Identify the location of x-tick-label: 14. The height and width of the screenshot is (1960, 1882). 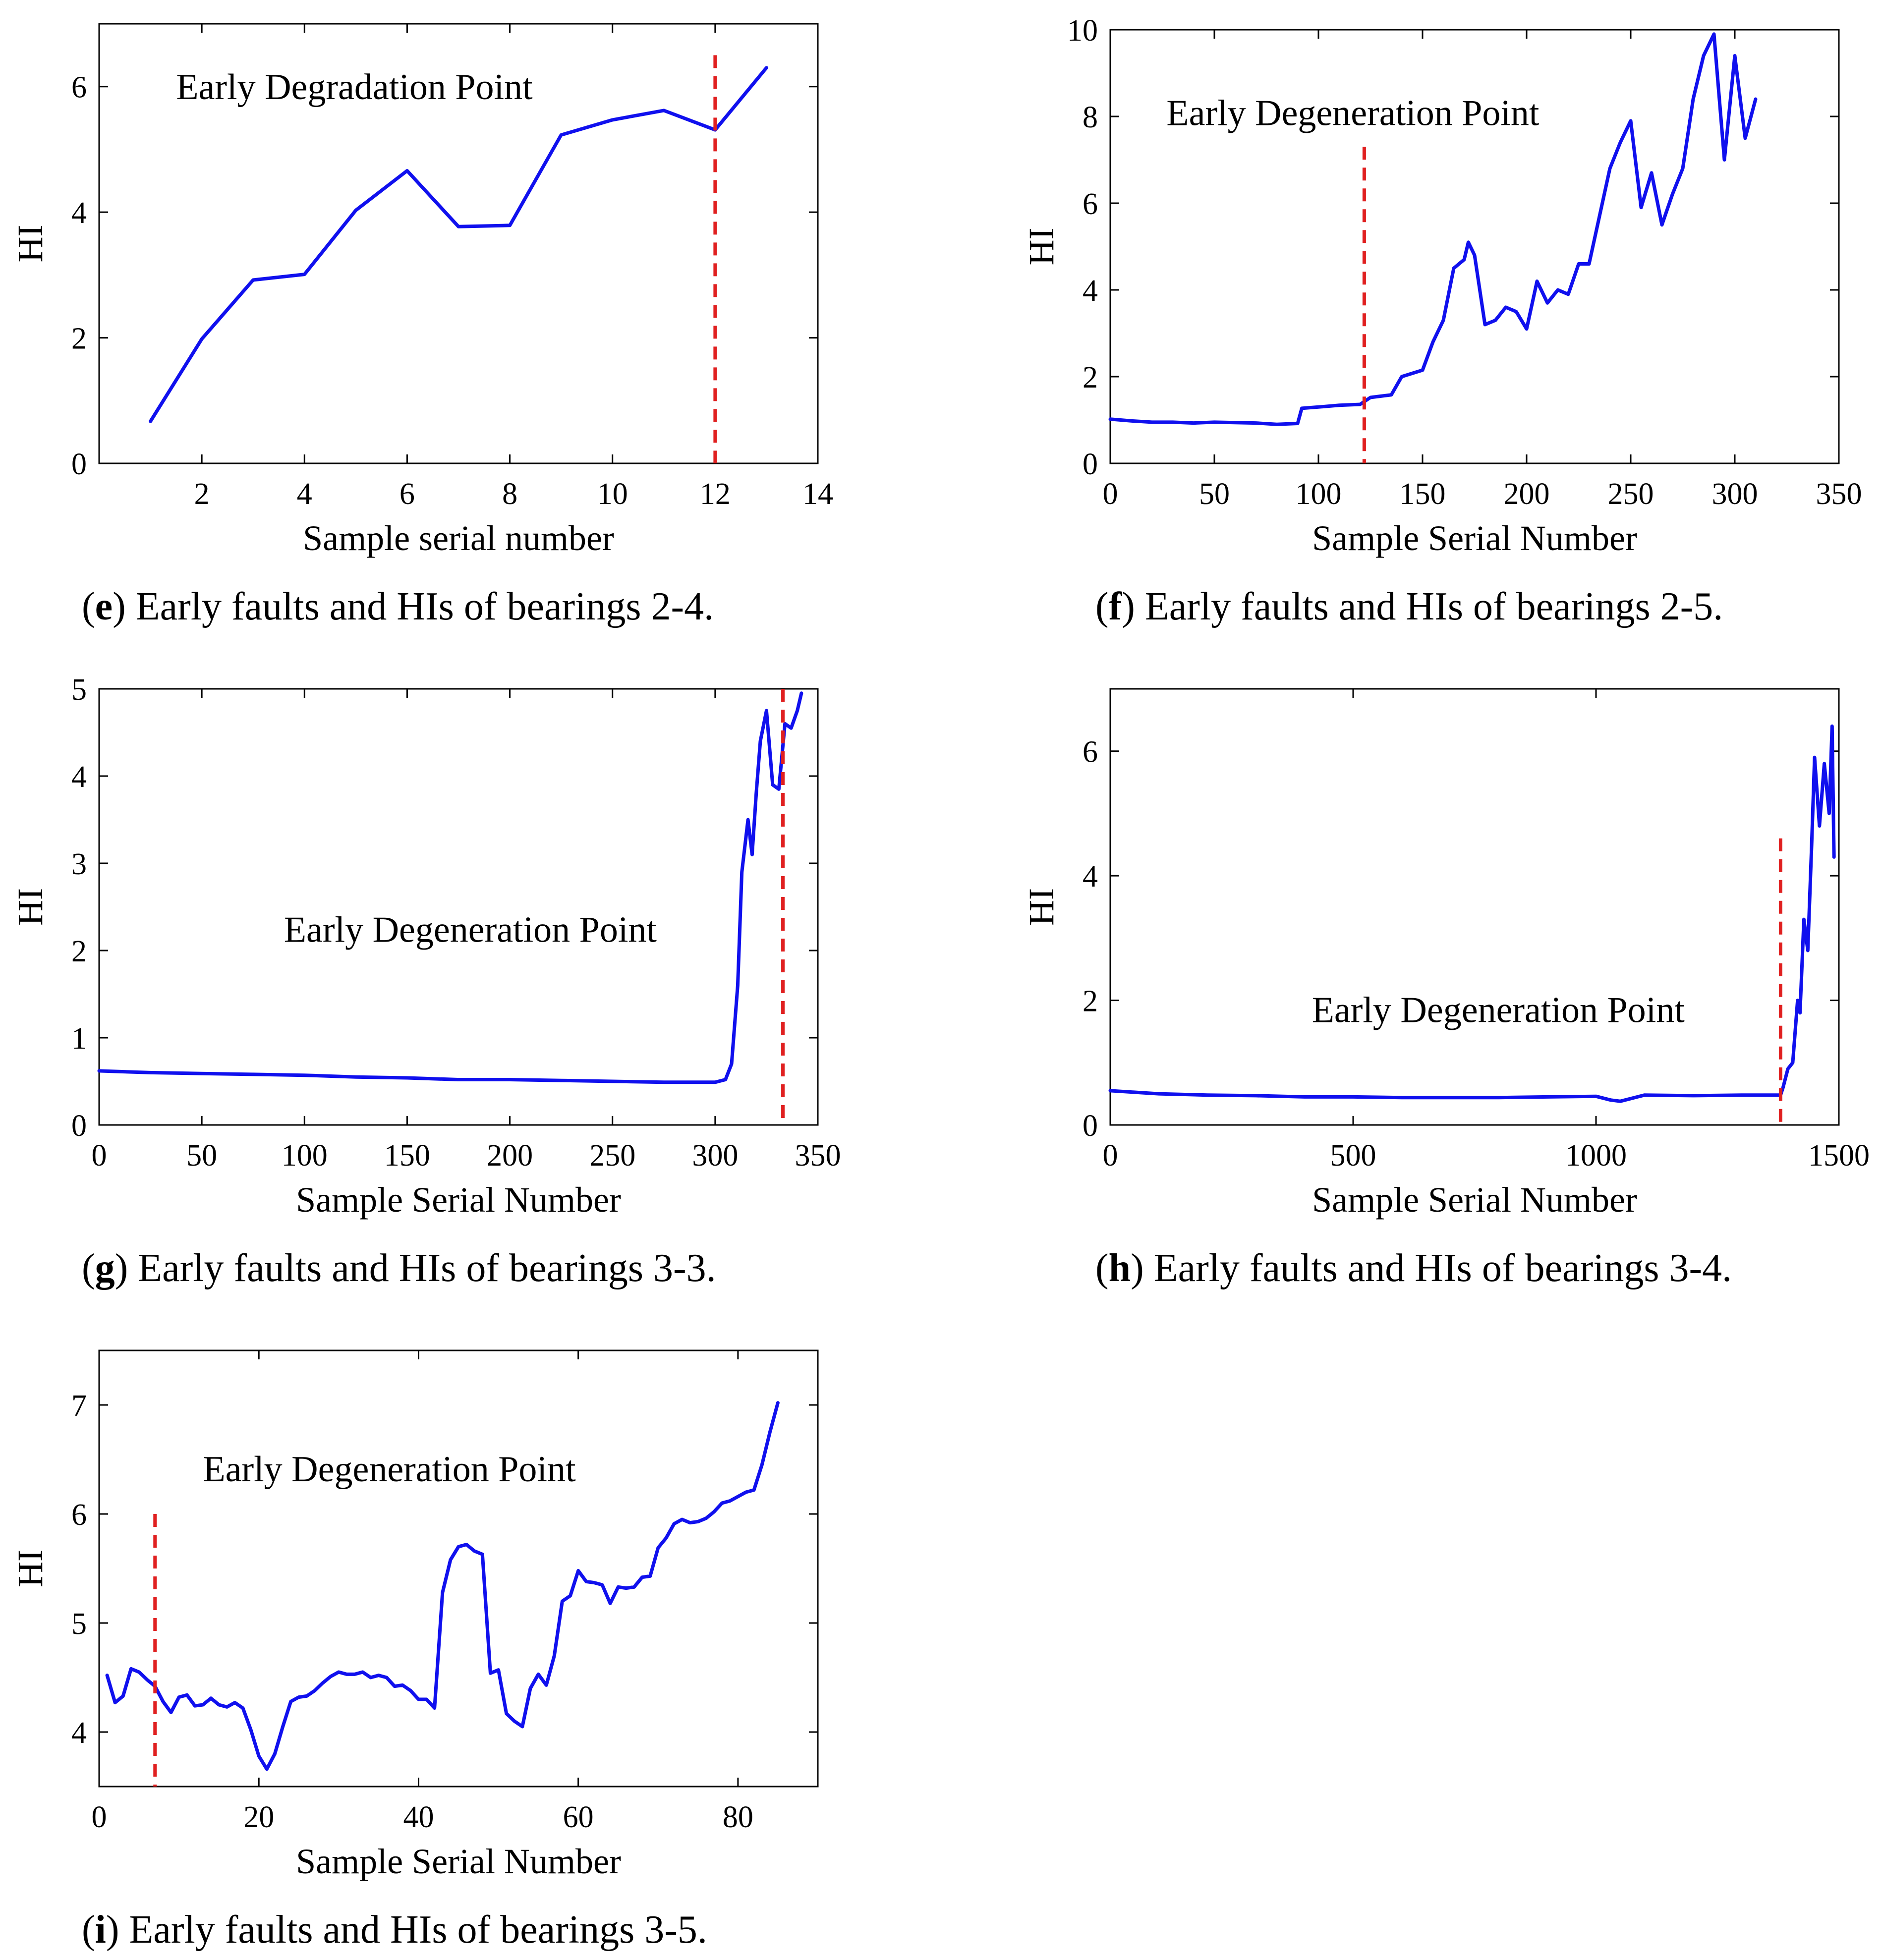
(818, 494).